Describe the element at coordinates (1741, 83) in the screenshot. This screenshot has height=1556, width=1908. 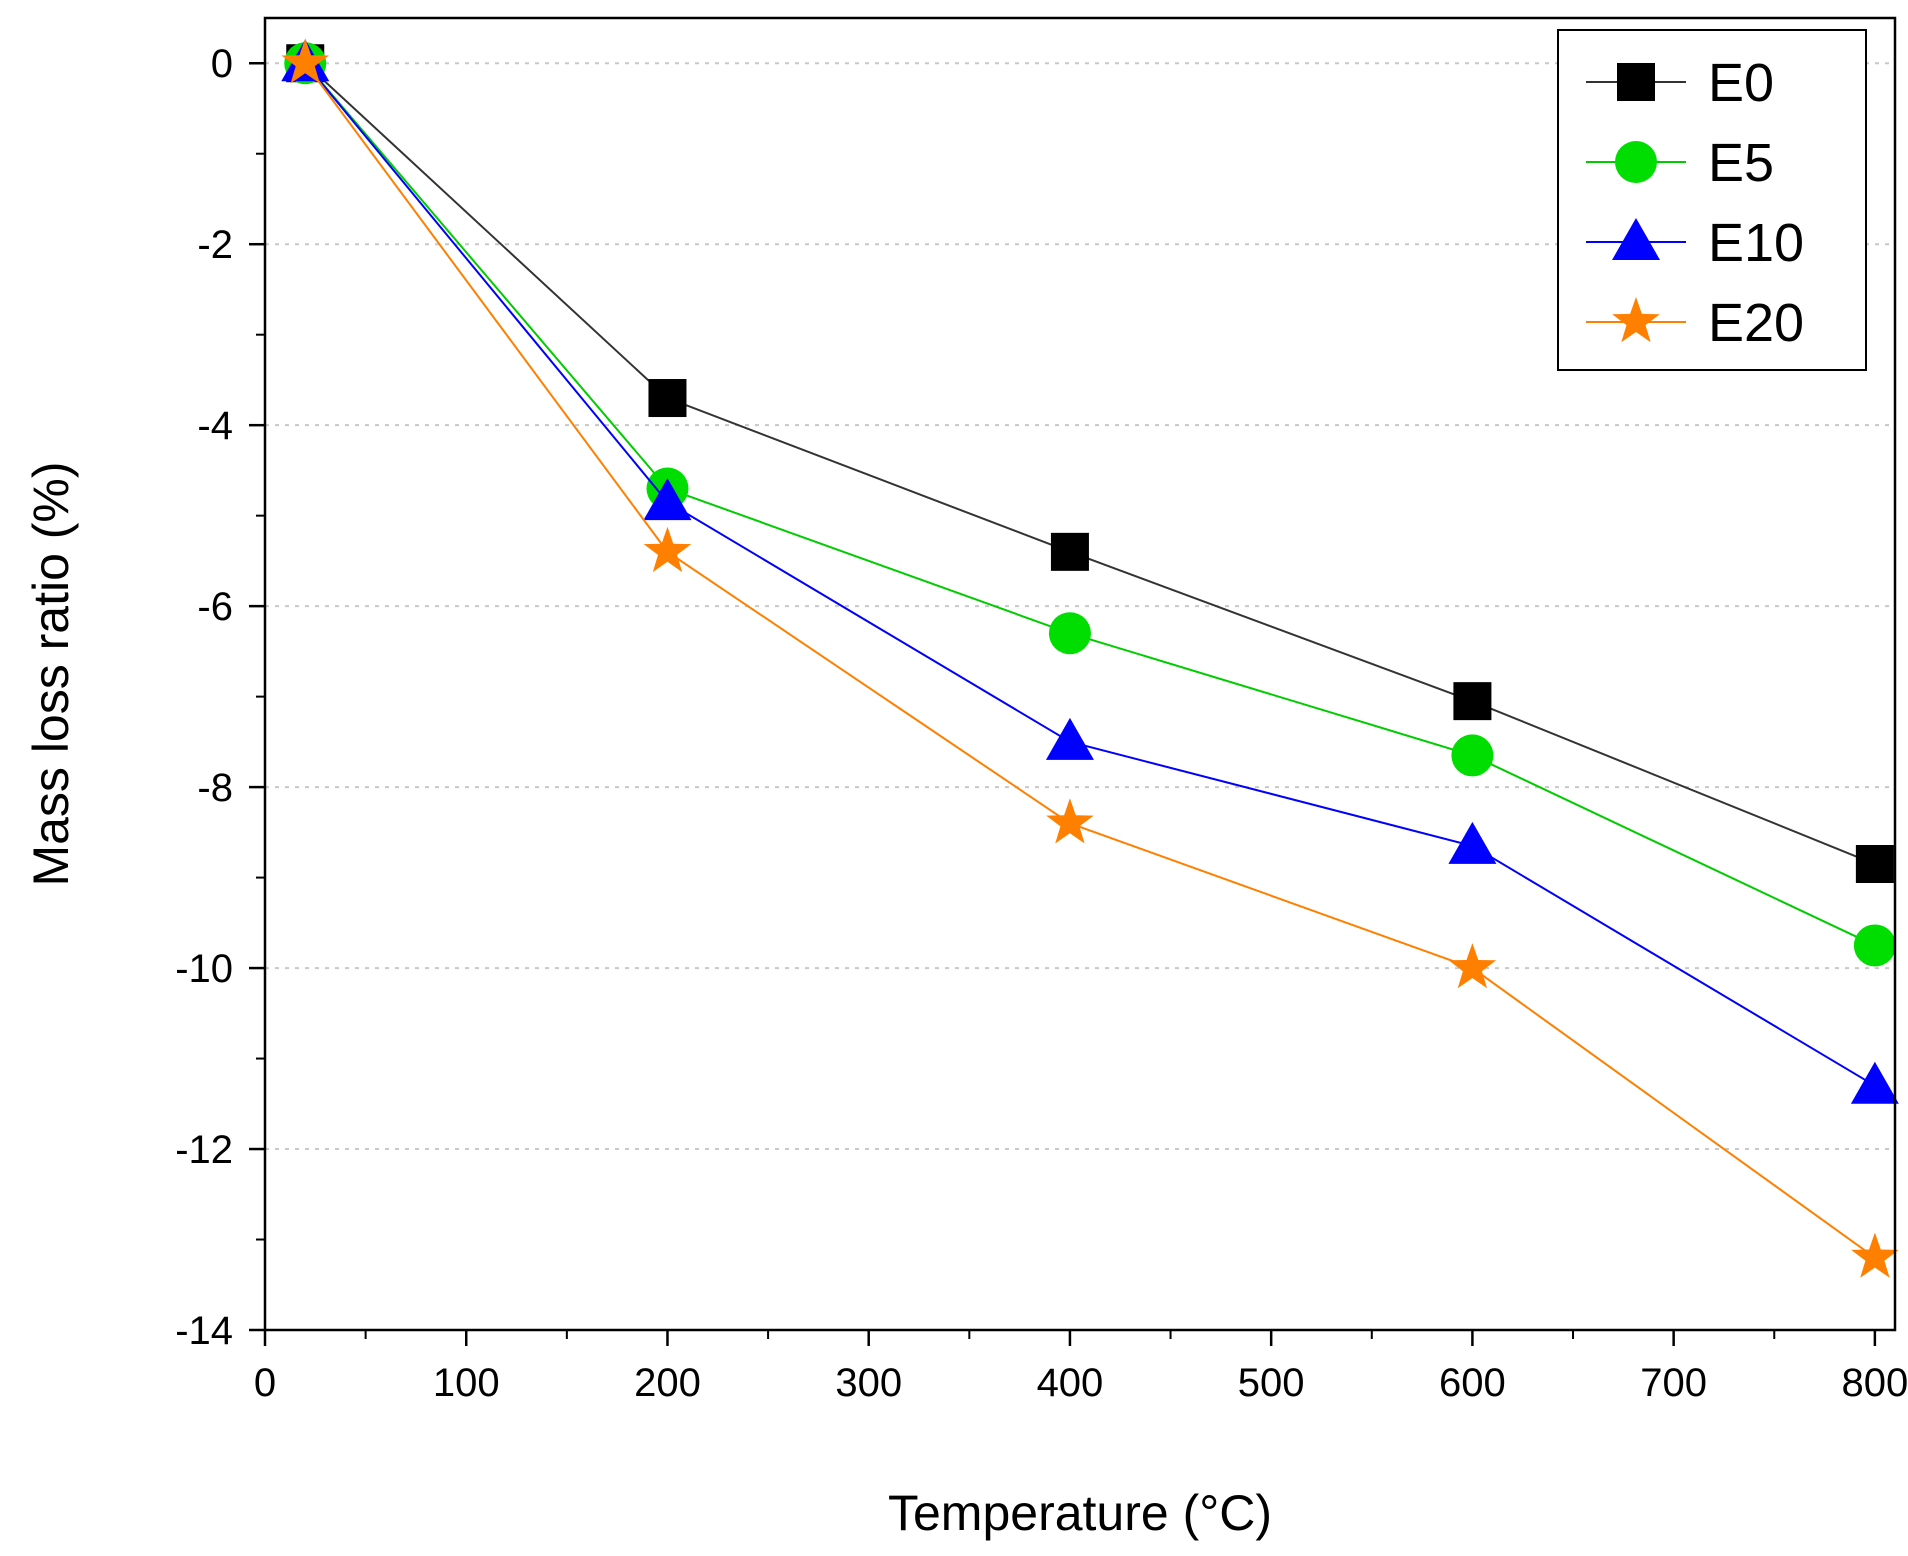
I see `legend-label: E0` at that location.